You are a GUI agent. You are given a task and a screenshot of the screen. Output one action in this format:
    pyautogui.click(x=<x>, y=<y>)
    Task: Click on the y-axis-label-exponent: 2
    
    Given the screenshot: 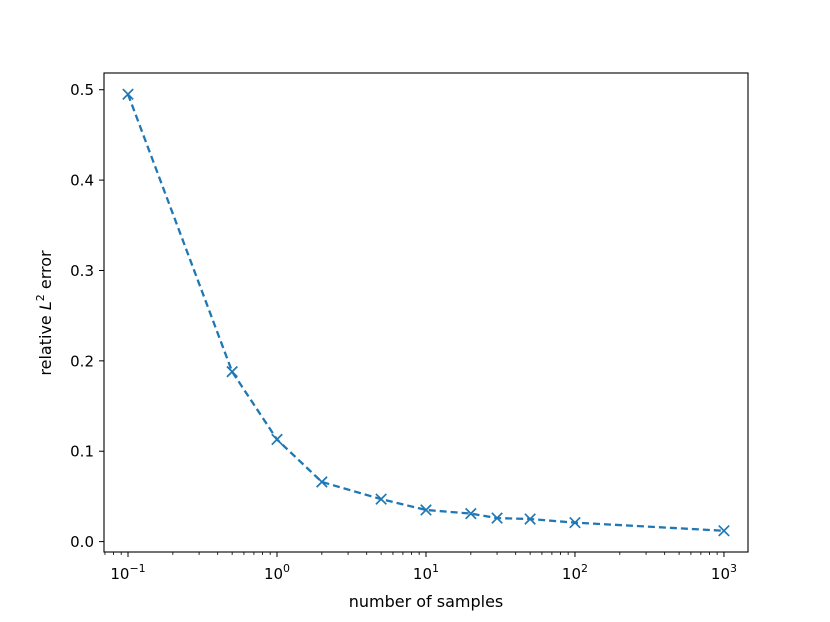 What is the action you would take?
    pyautogui.click(x=40, y=297)
    